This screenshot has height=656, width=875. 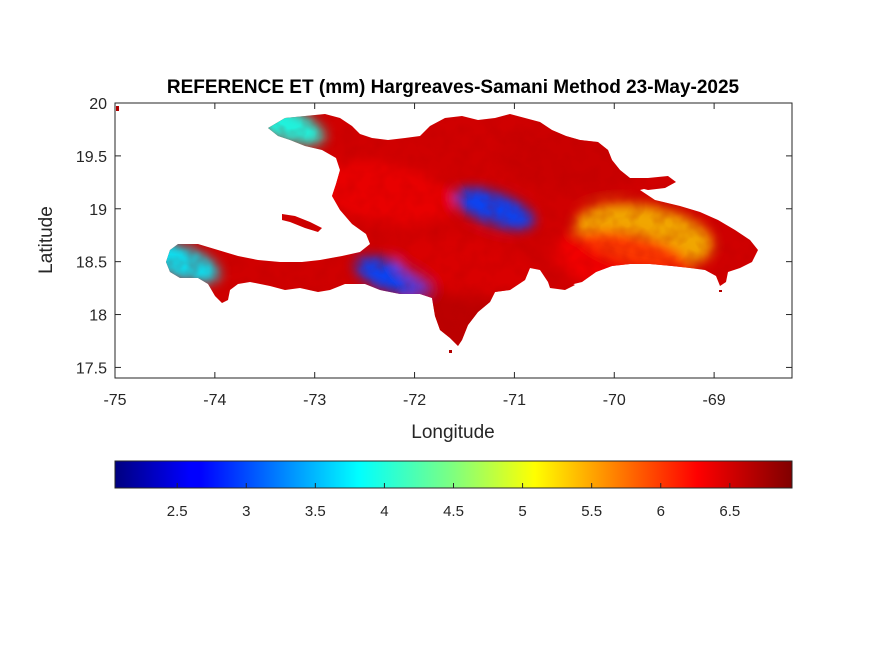 What do you see at coordinates (453, 511) in the screenshot?
I see `colorbar-tick-label: 4.5` at bounding box center [453, 511].